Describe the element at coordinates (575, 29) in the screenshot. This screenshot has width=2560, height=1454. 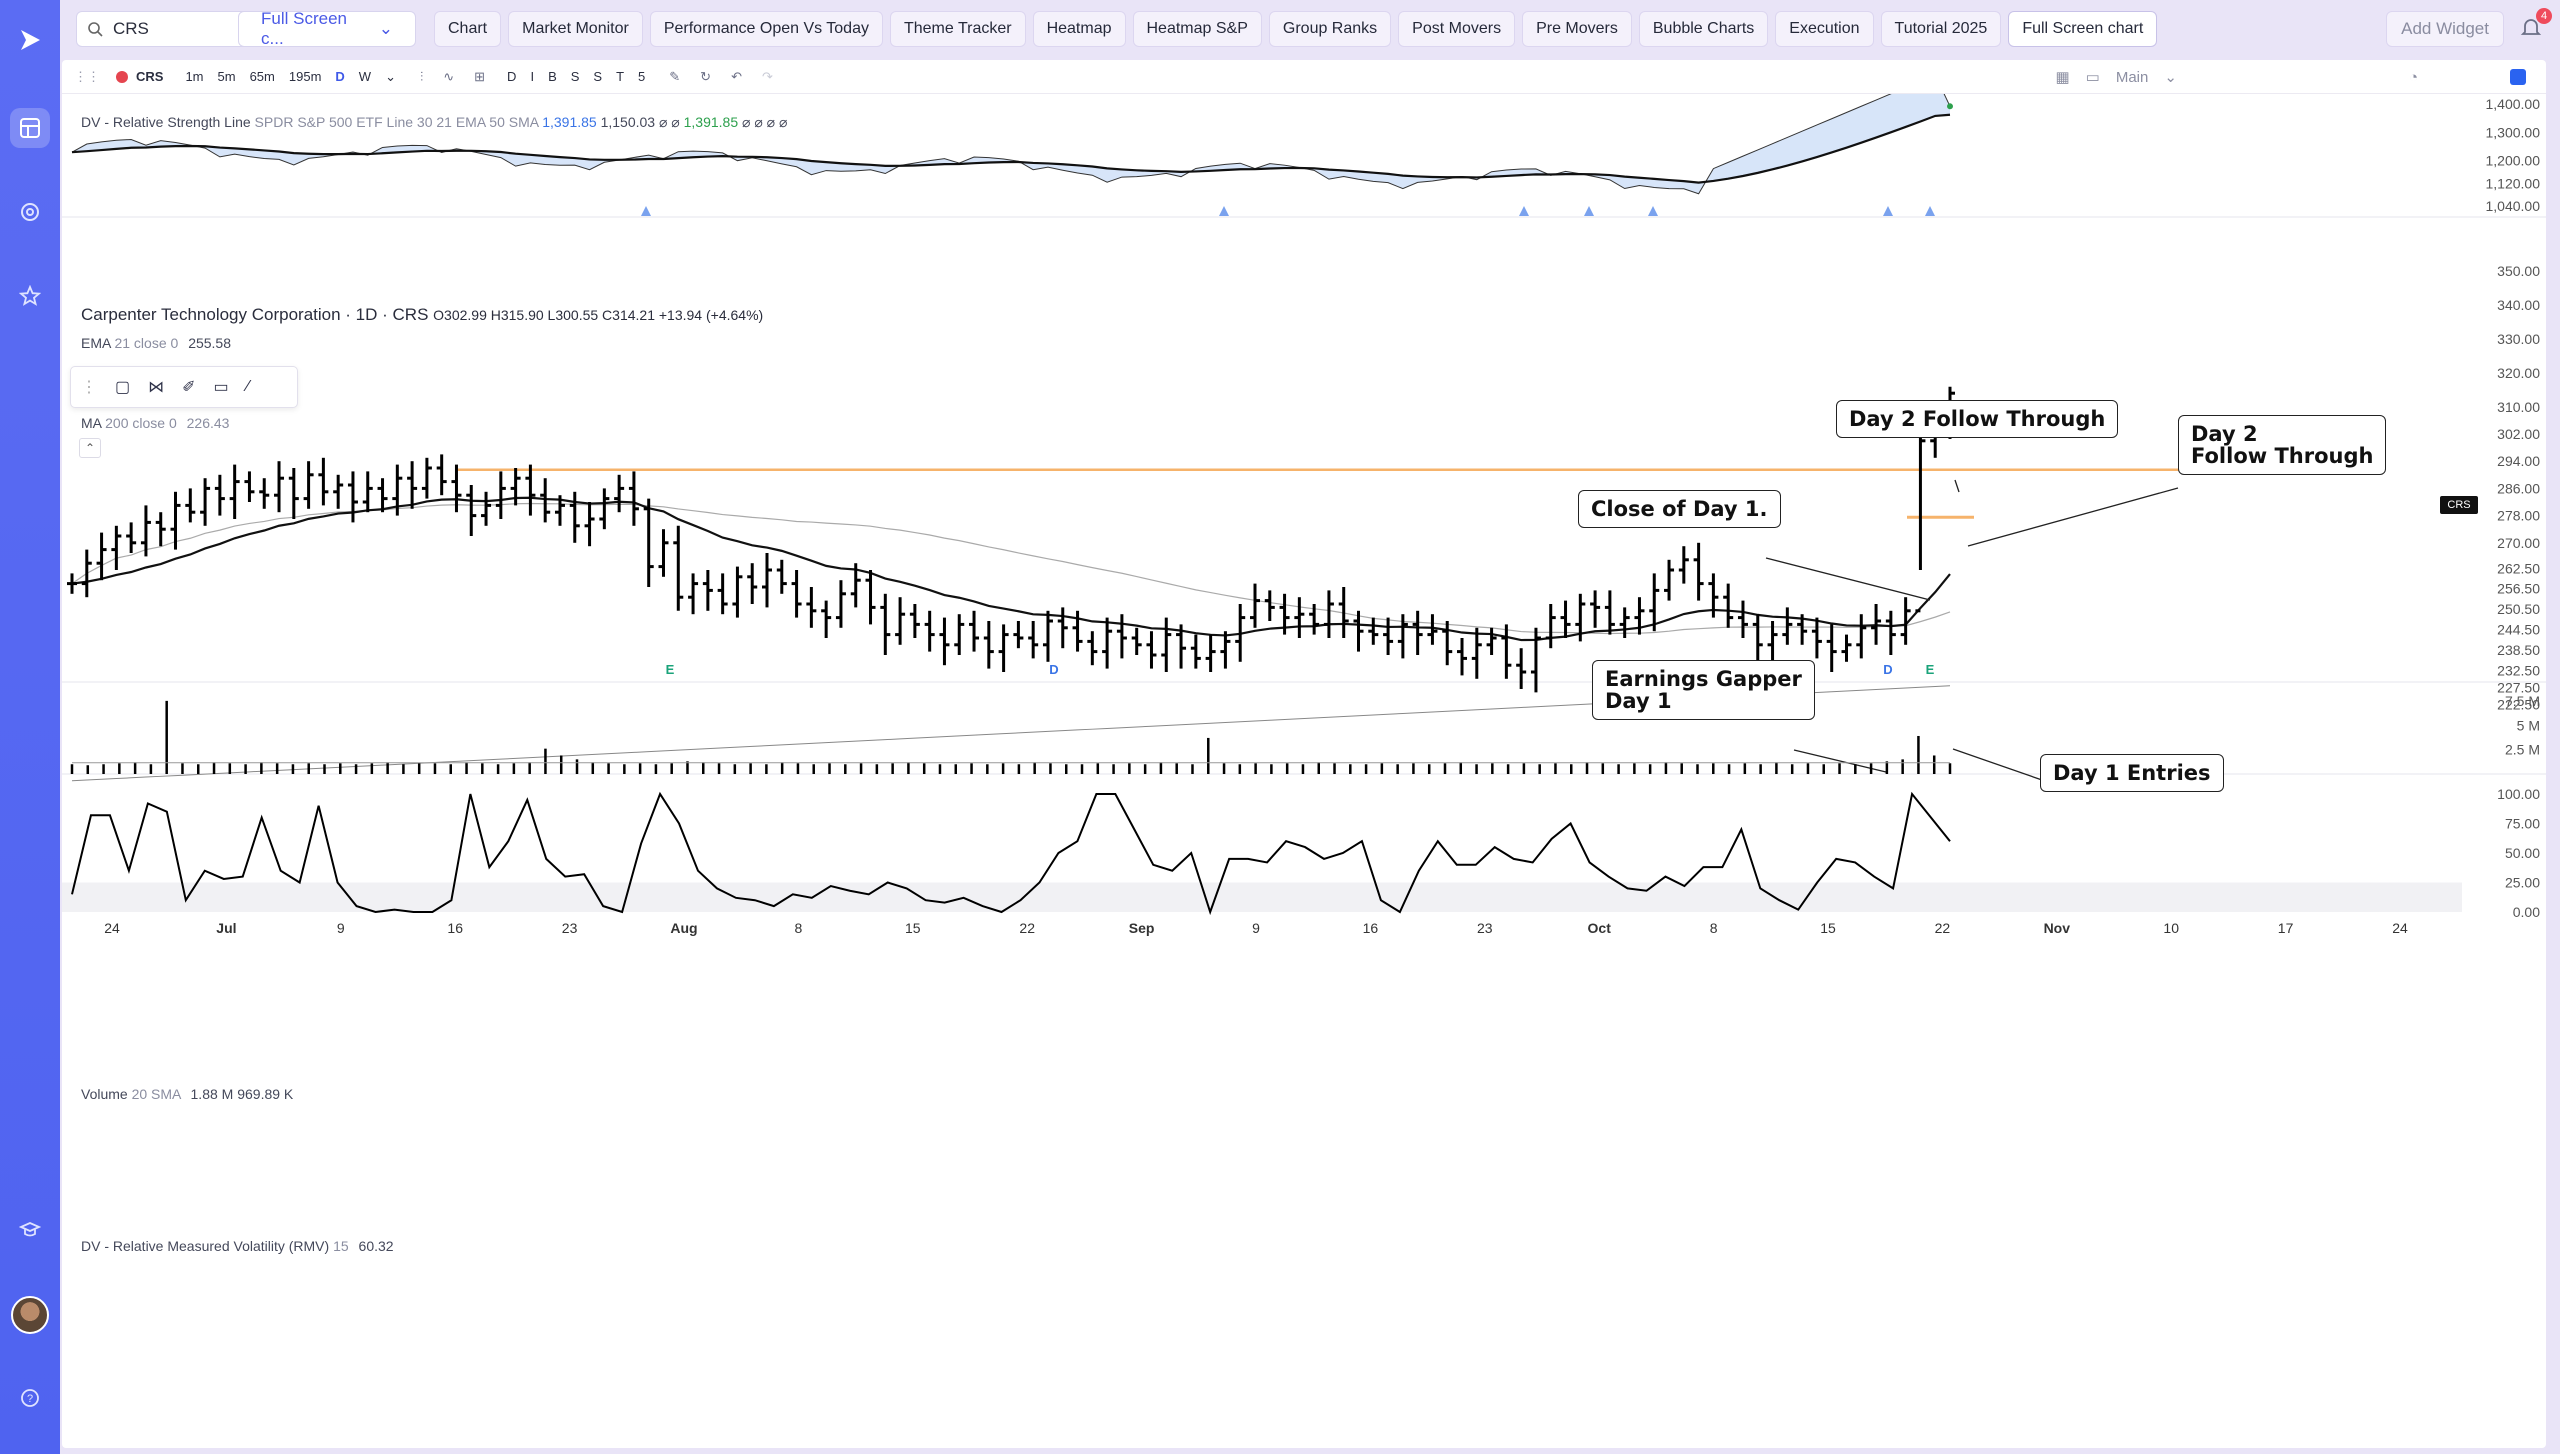
I see `tab-market-monitor: Market Monitor` at that location.